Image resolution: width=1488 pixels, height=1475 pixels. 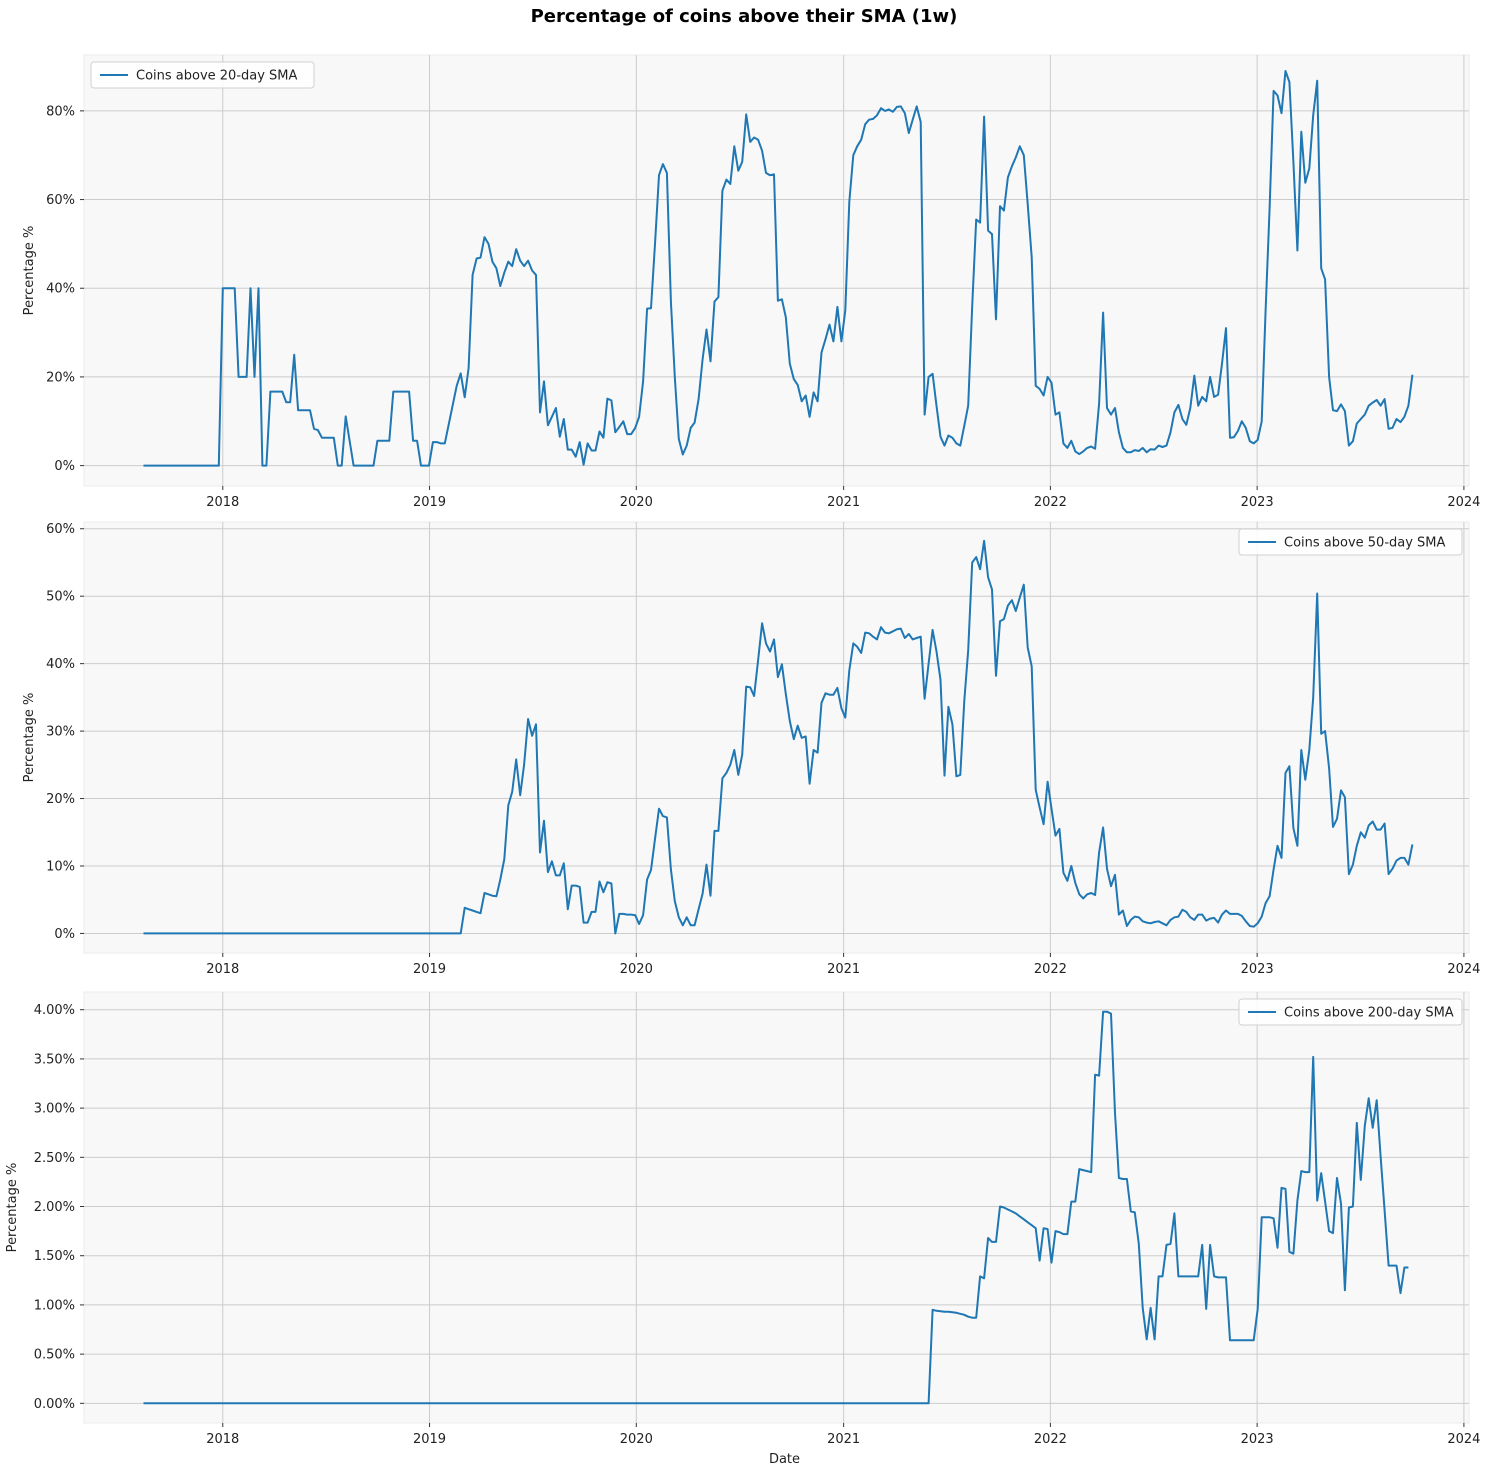 I want to click on legend: Coins above 200-day SMA, so click(x=1350, y=1012).